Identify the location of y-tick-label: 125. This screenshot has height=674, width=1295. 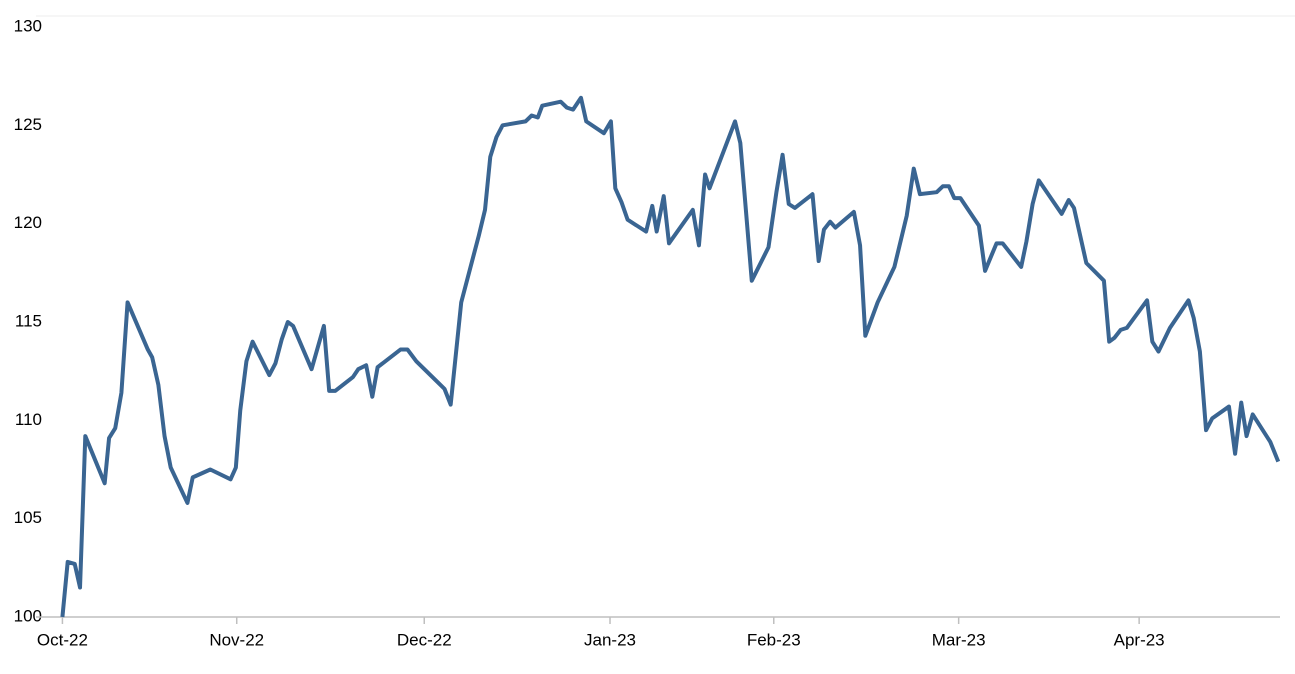
(28, 124).